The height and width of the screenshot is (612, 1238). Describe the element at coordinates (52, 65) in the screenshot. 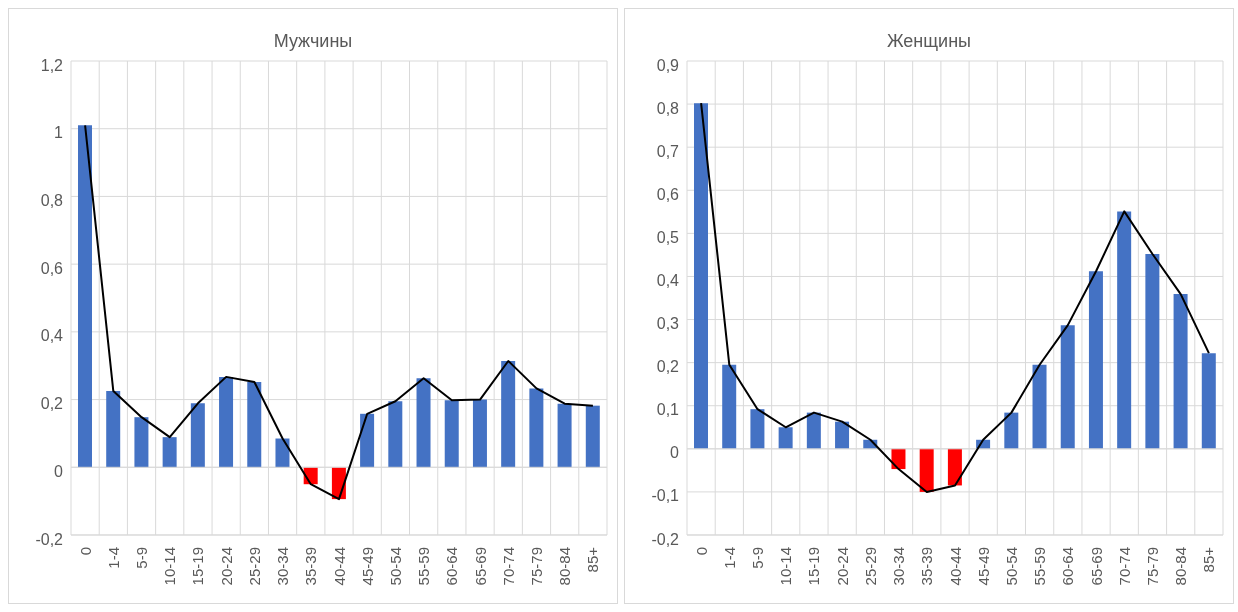

I see `y-tick-label: 1,2` at that location.